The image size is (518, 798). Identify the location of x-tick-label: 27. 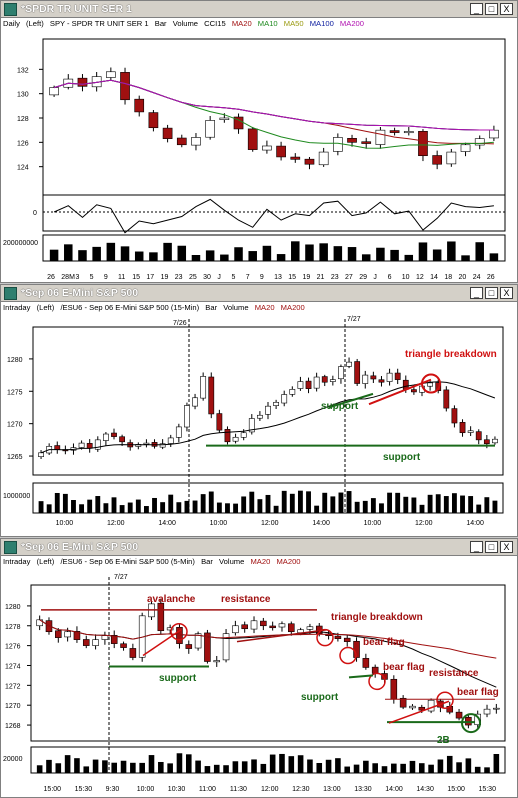
(349, 277).